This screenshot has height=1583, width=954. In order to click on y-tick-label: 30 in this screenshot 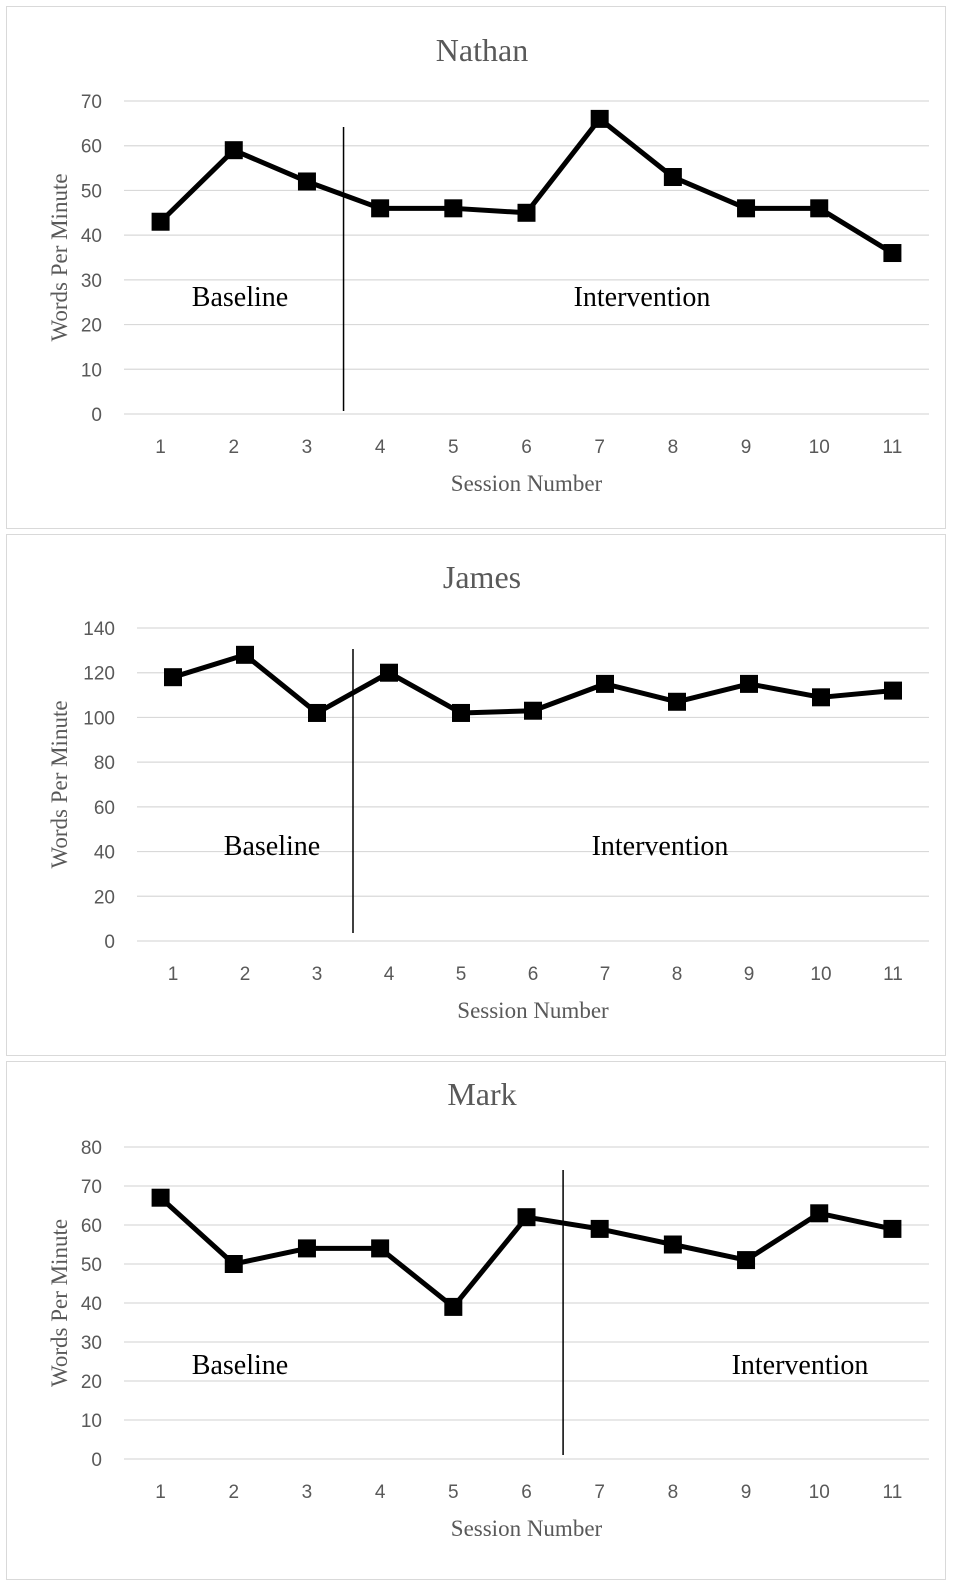, I will do `click(91, 281)`.